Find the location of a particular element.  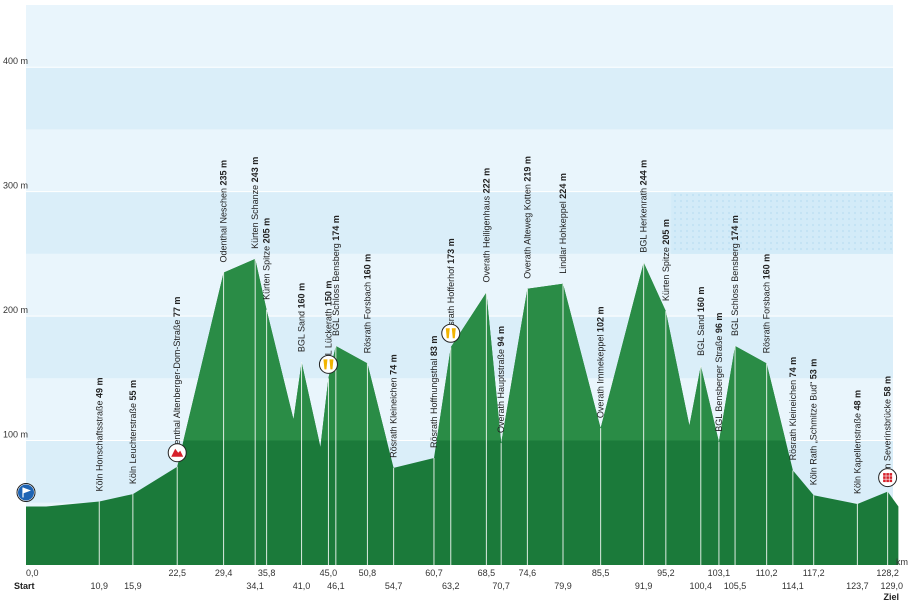

y-tick-label: 300 m is located at coordinates (15, 186).